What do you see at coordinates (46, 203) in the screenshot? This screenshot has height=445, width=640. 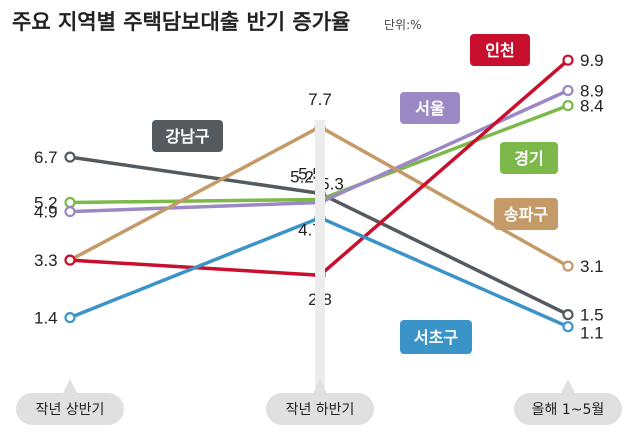 I see `value-label-1-0: 5.2` at bounding box center [46, 203].